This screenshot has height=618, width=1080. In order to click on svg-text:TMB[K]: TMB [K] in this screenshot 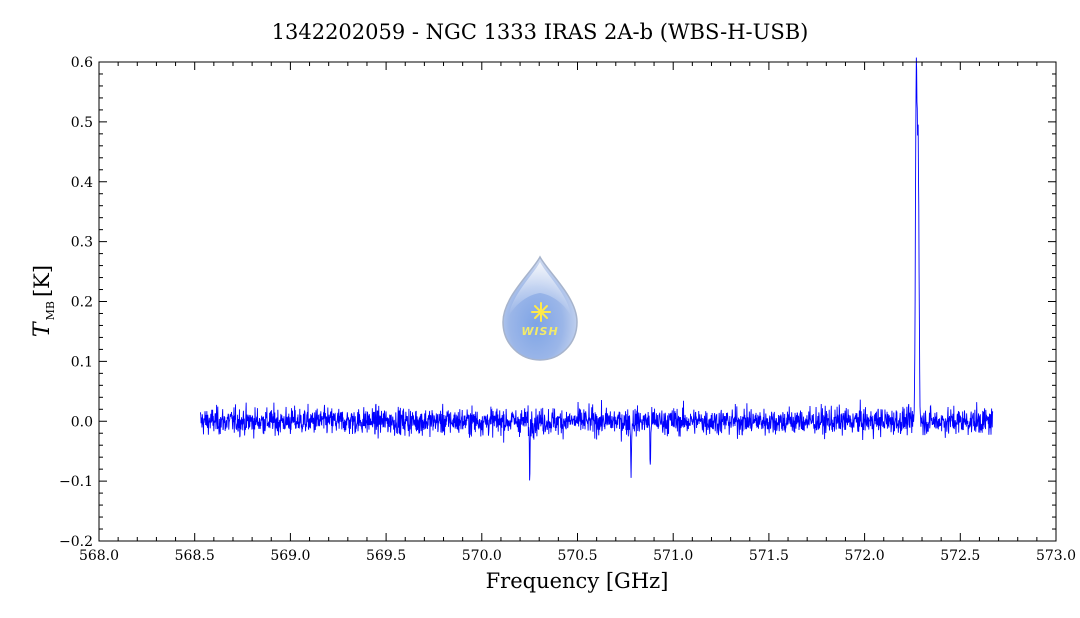, I will do `click(43, 301)`.